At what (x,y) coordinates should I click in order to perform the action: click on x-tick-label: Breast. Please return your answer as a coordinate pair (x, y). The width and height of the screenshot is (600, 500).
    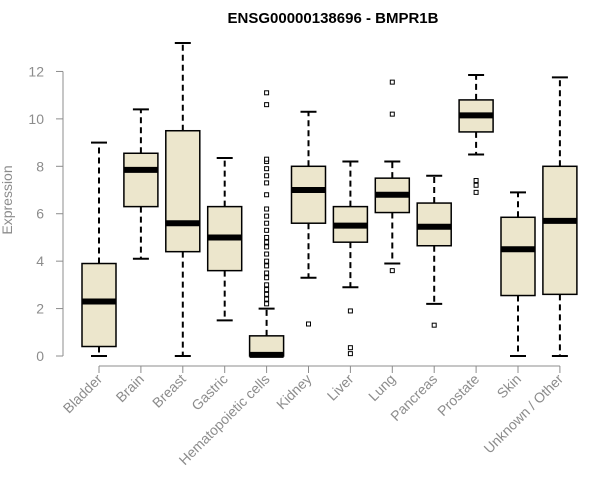
    Looking at the image, I should click on (169, 391).